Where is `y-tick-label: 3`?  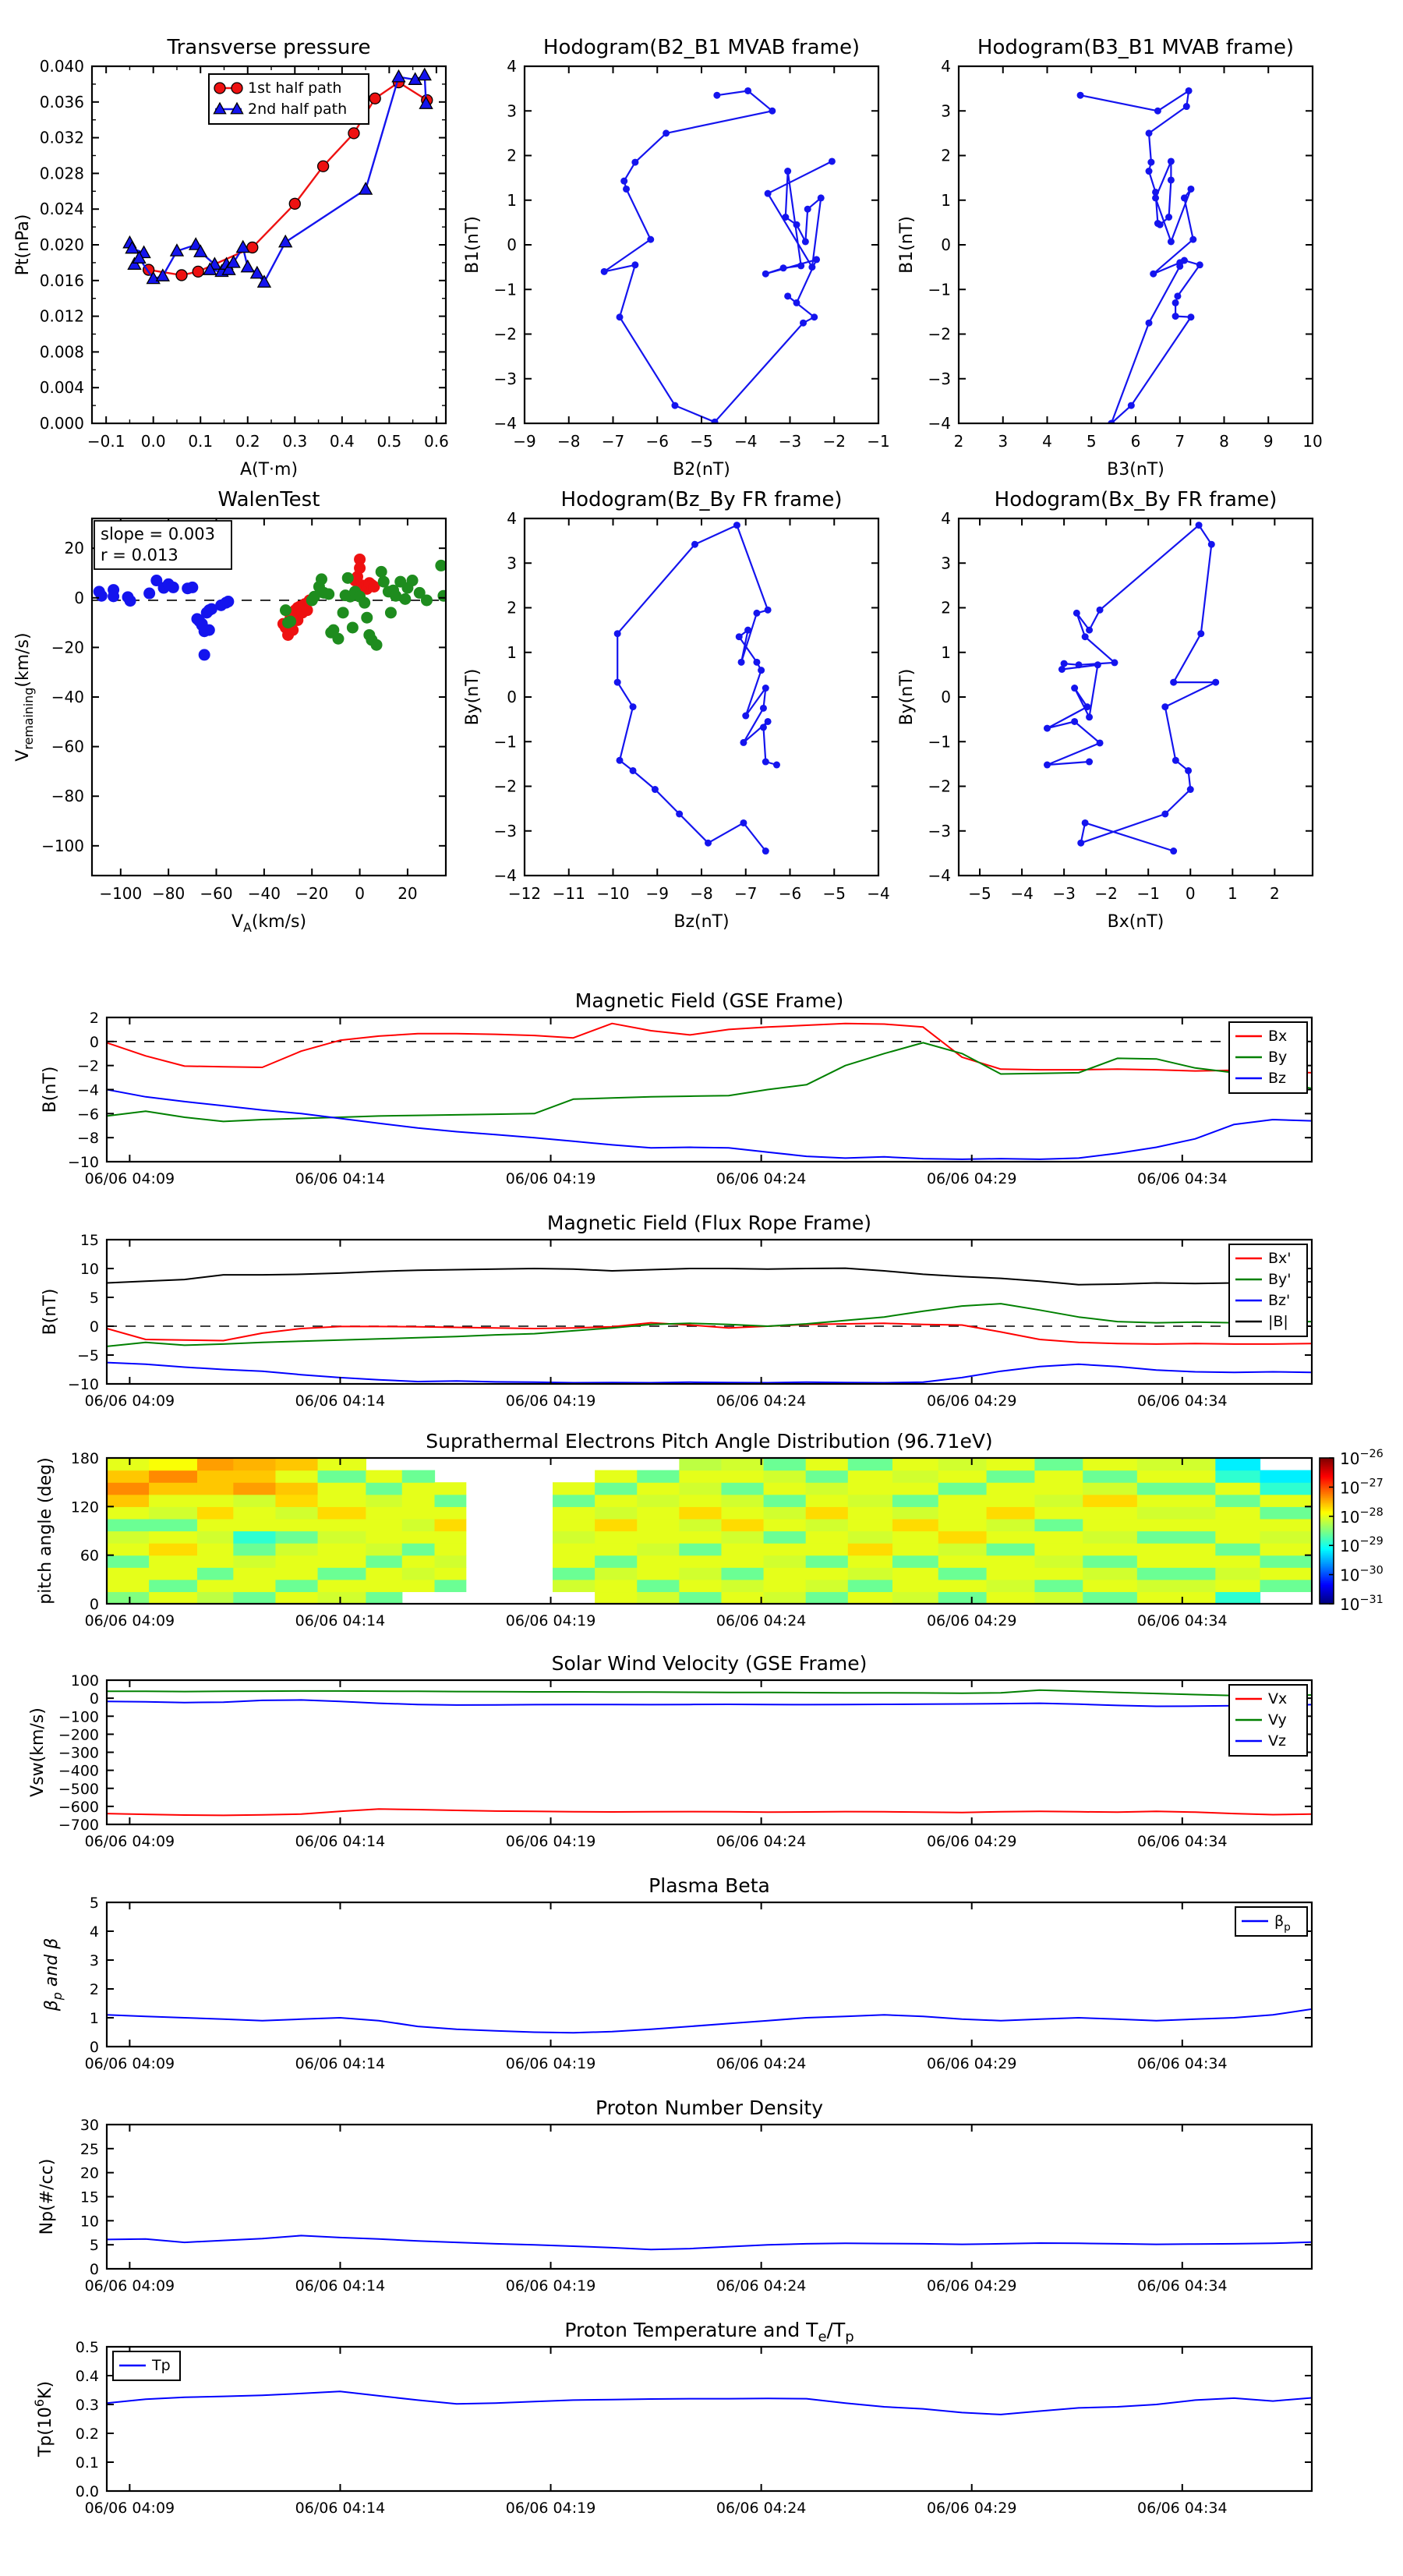 y-tick-label: 3 is located at coordinates (94, 1960).